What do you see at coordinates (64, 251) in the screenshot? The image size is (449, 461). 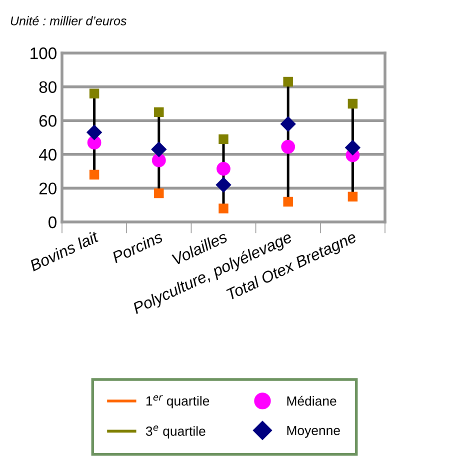 I see `x-tick-label: Bovins lait` at bounding box center [64, 251].